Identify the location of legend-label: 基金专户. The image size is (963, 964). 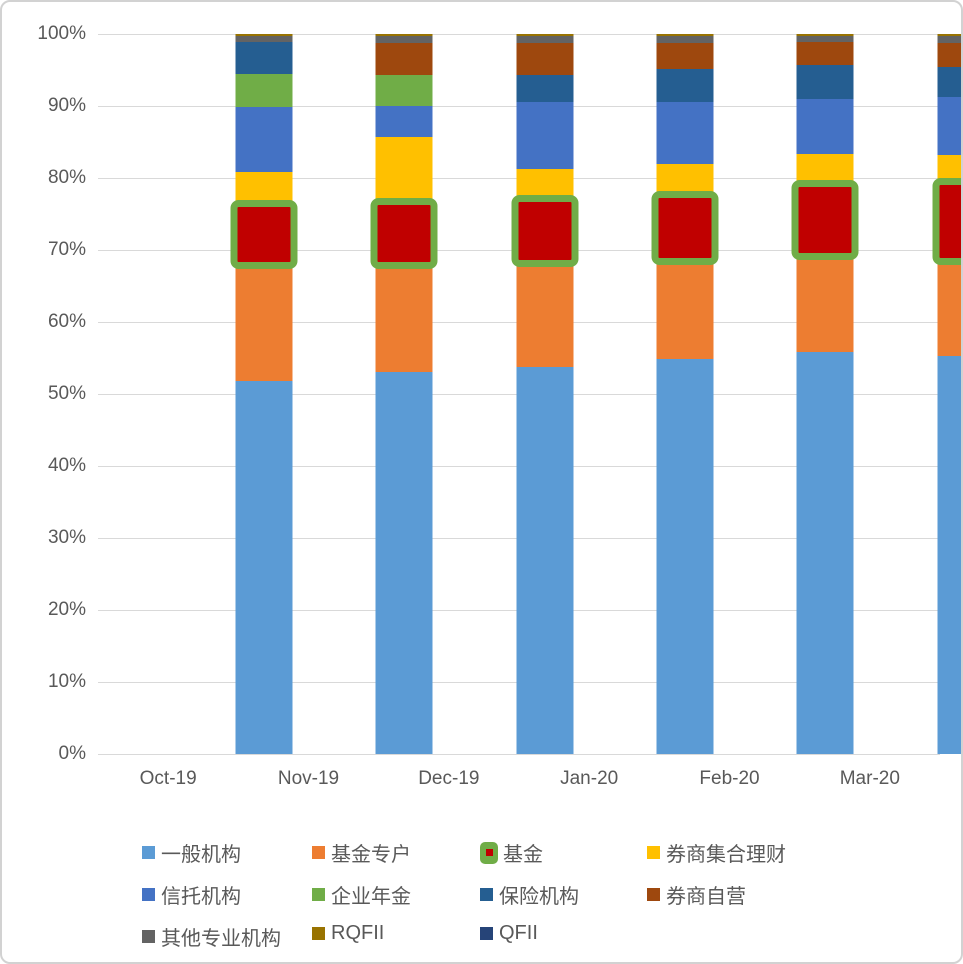
(371, 855).